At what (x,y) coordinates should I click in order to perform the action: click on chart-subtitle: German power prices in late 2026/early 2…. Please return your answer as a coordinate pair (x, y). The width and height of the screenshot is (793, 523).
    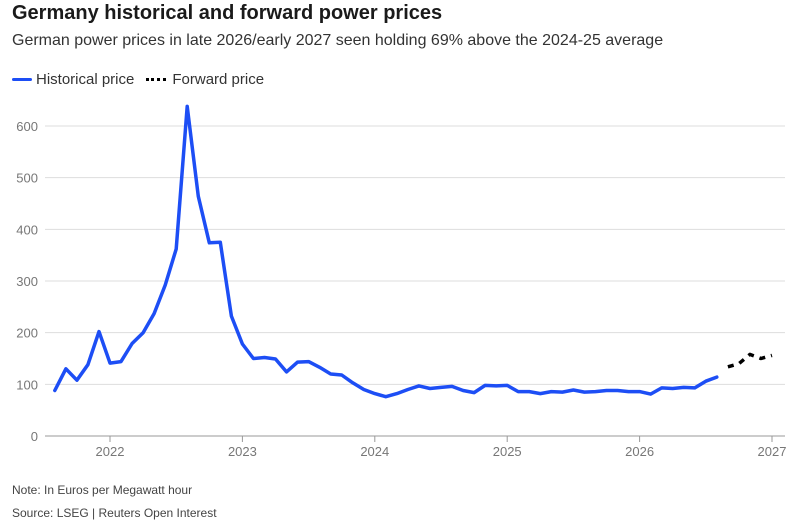
    Looking at the image, I should click on (338, 40).